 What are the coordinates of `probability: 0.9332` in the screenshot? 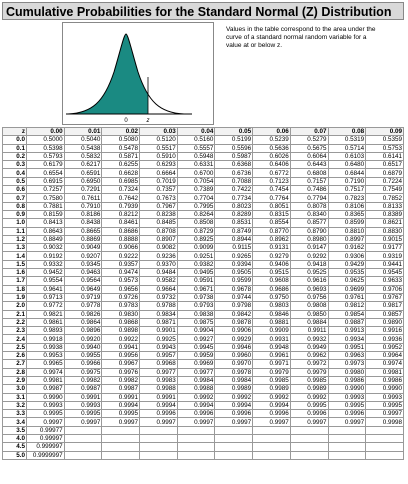 It's located at (45, 264).